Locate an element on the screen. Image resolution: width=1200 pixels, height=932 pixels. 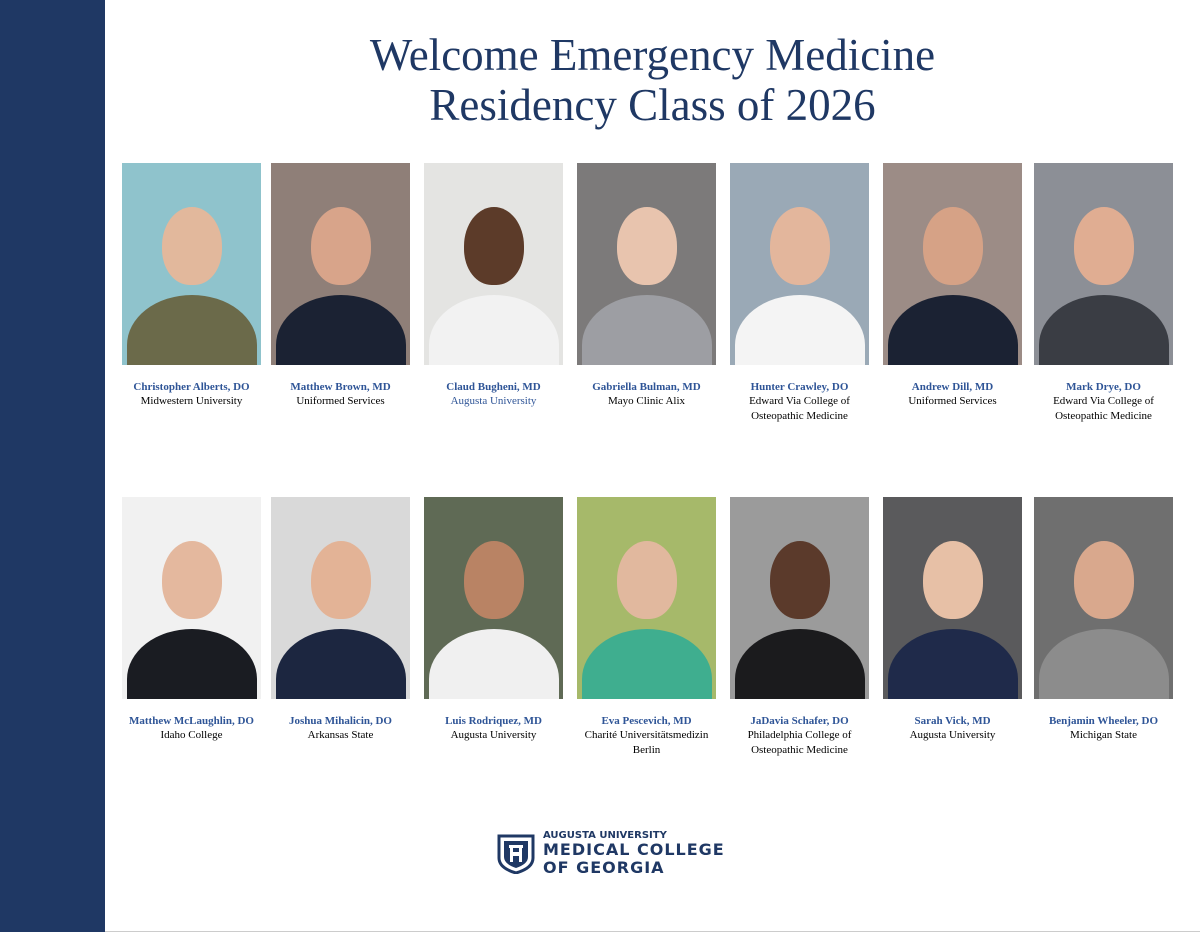
logo-state: OF GEORGIA is located at coordinates (604, 867).